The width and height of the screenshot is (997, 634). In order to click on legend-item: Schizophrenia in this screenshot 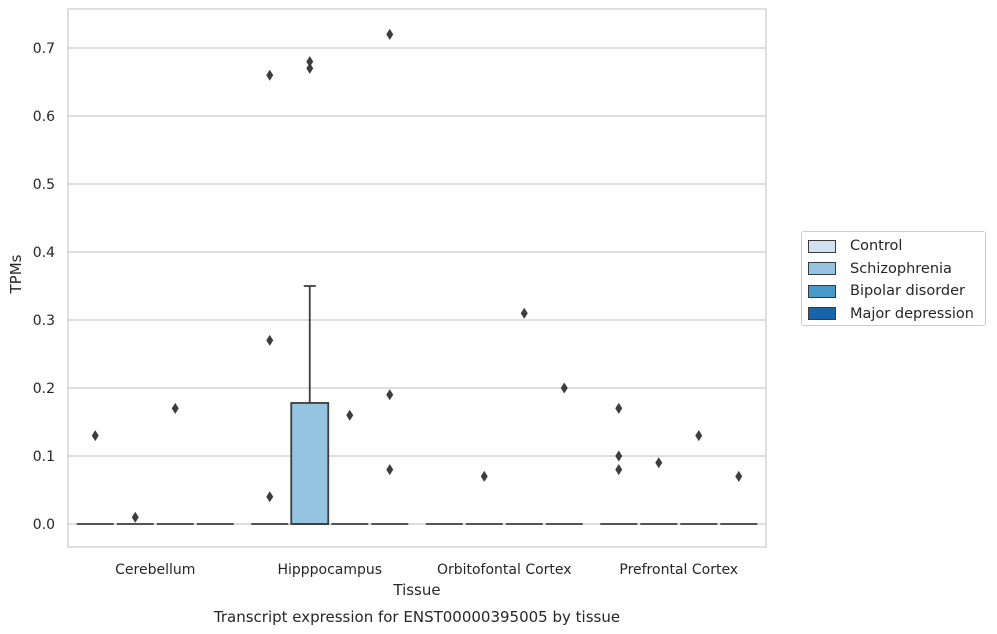, I will do `click(896, 269)`.